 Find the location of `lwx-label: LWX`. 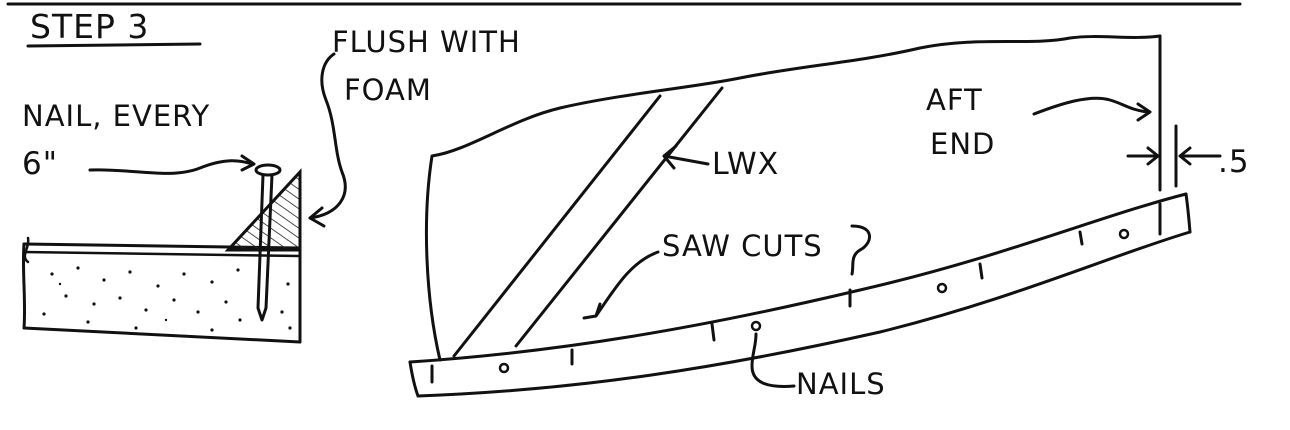

lwx-label: LWX is located at coordinates (745, 164).